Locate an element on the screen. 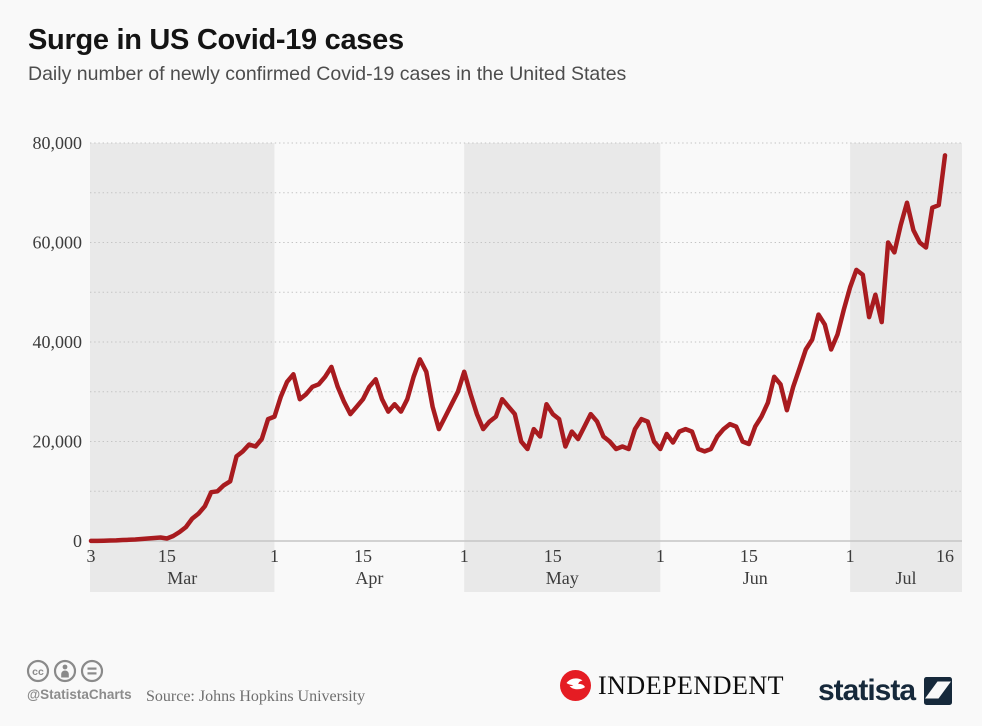  statista-logo: statista is located at coordinates (885, 691).